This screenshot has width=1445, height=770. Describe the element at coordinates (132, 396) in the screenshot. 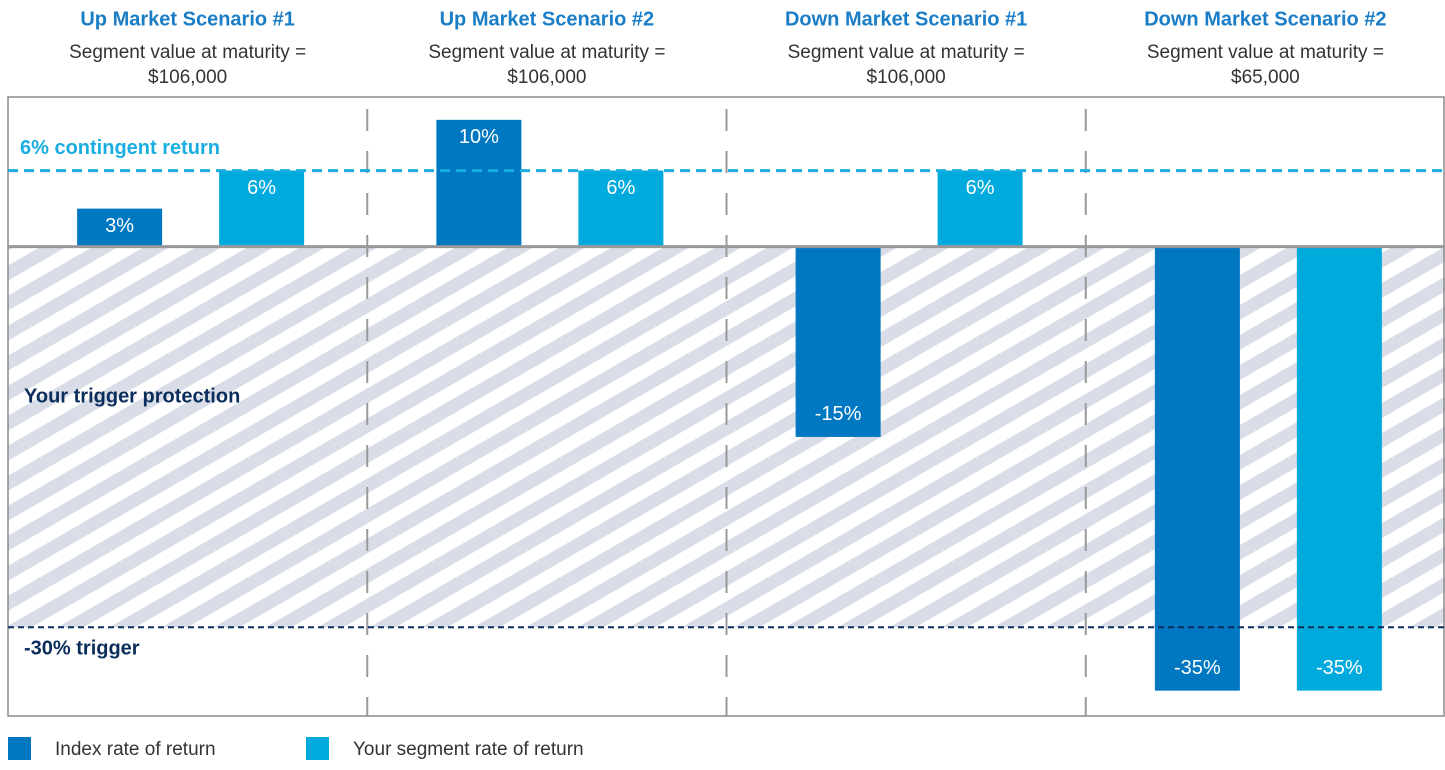

I see `protection-label: Your trigger protection` at that location.